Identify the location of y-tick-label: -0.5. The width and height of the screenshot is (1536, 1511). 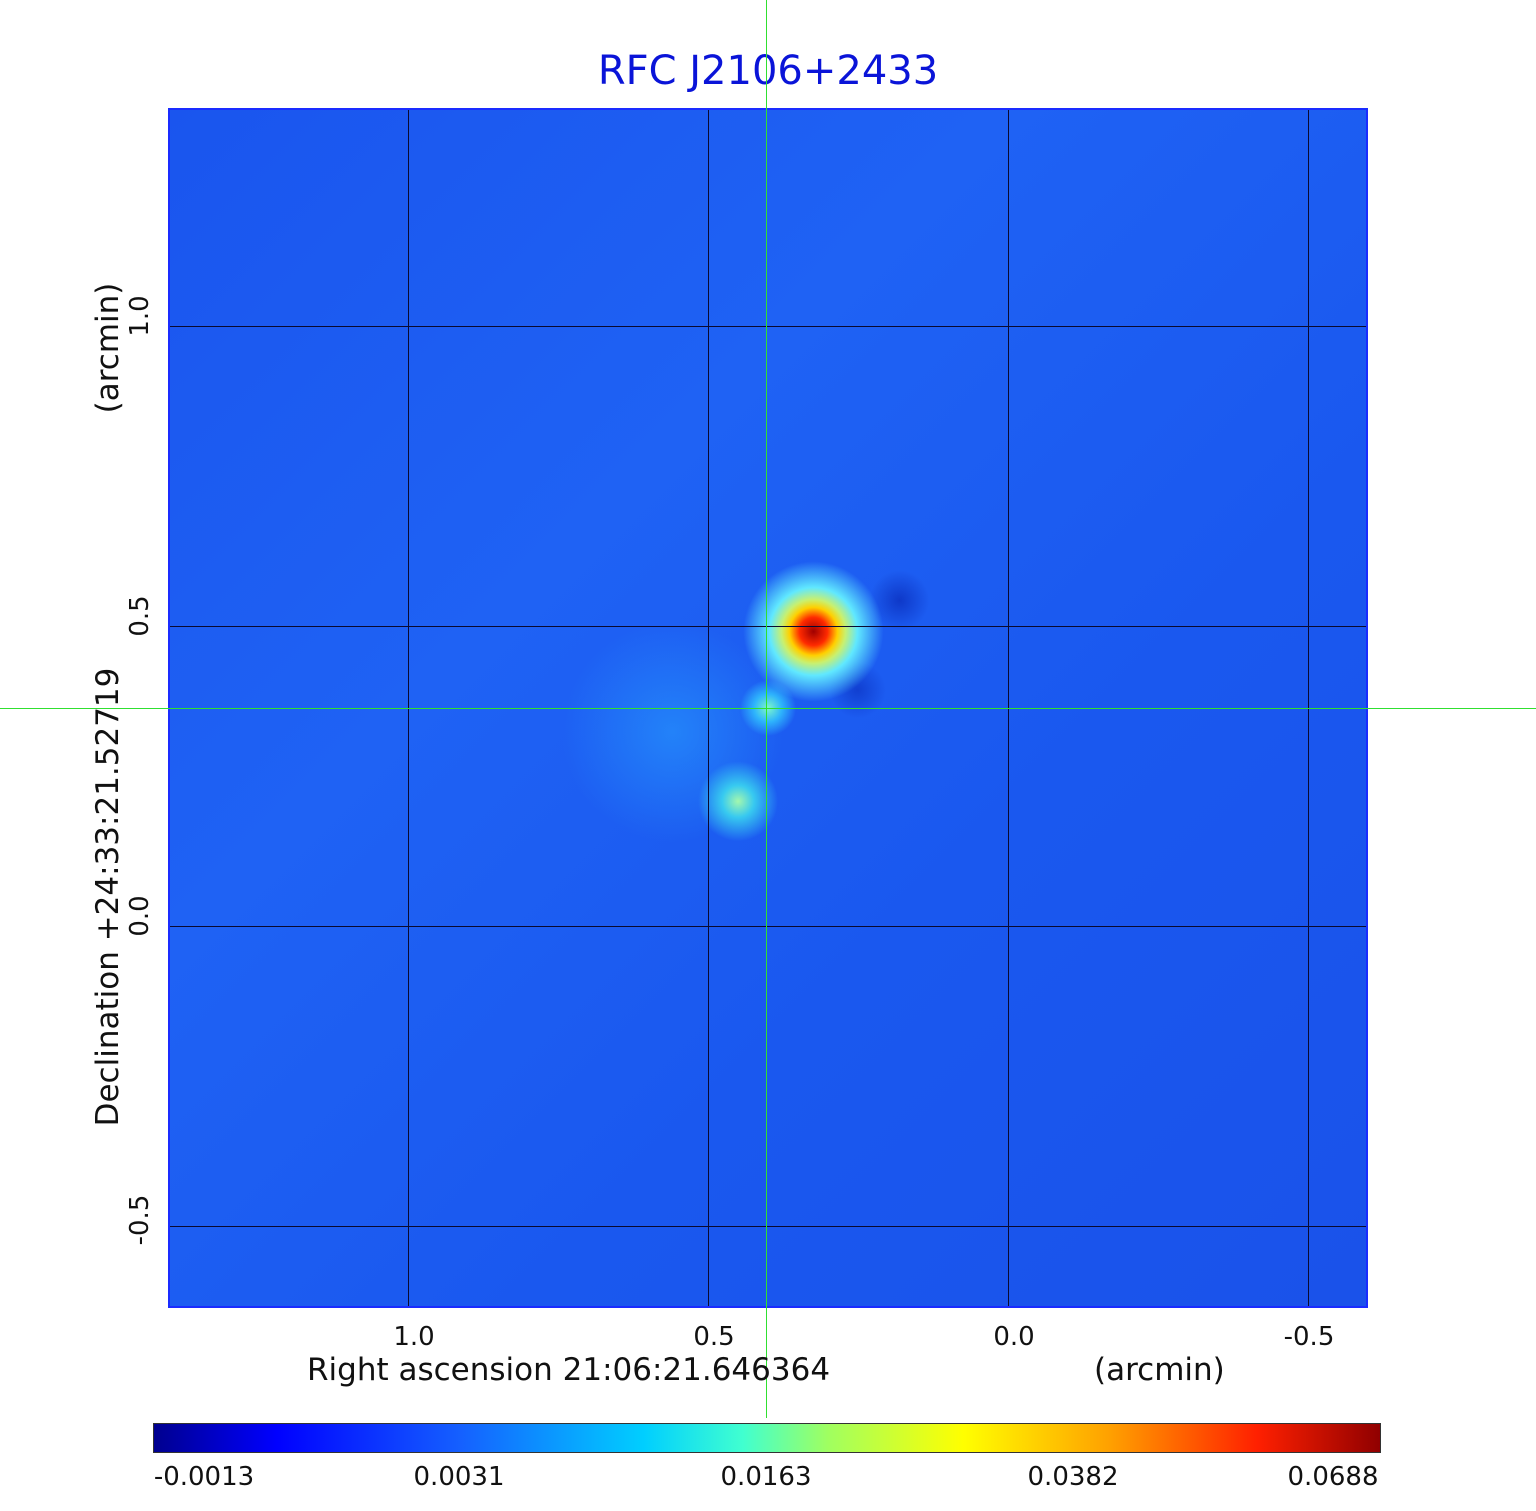
(140, 1220).